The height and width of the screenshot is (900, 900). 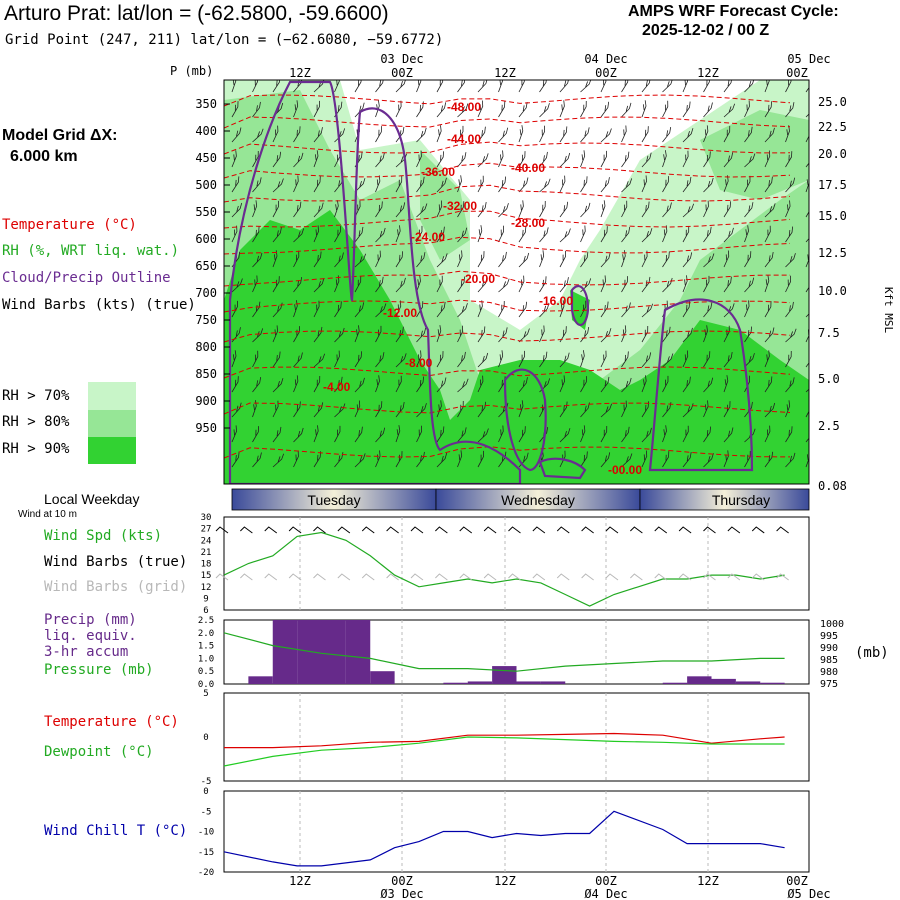 I want to click on legend-rh70-label: RH > 70%, so click(x=36, y=396).